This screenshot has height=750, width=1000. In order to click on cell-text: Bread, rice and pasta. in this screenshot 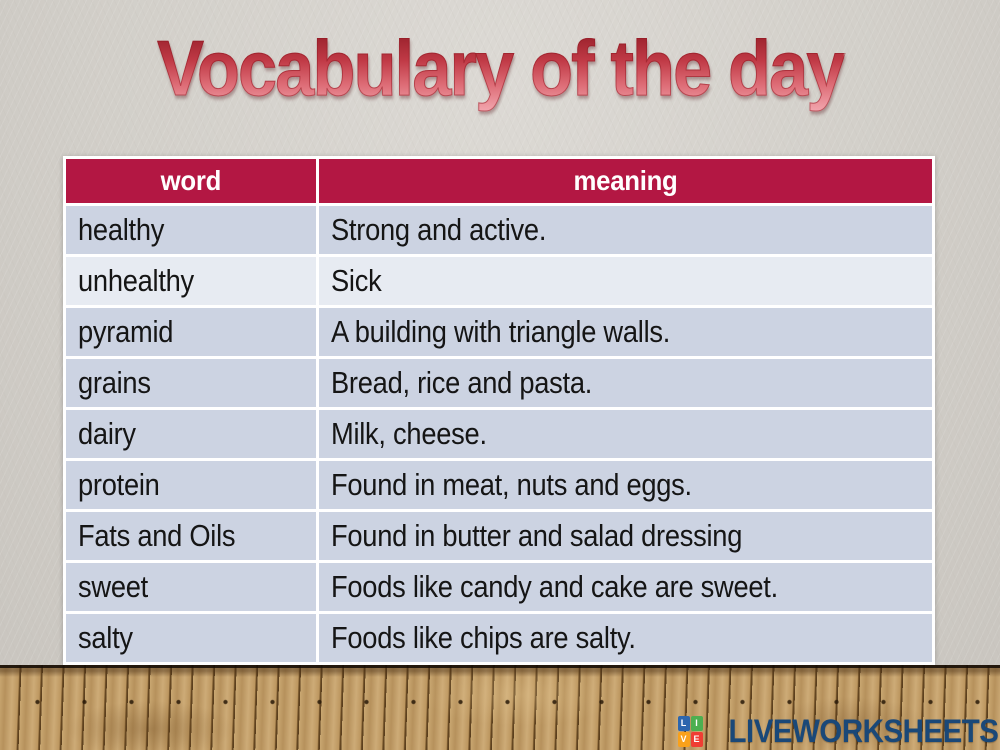, I will do `click(462, 382)`.